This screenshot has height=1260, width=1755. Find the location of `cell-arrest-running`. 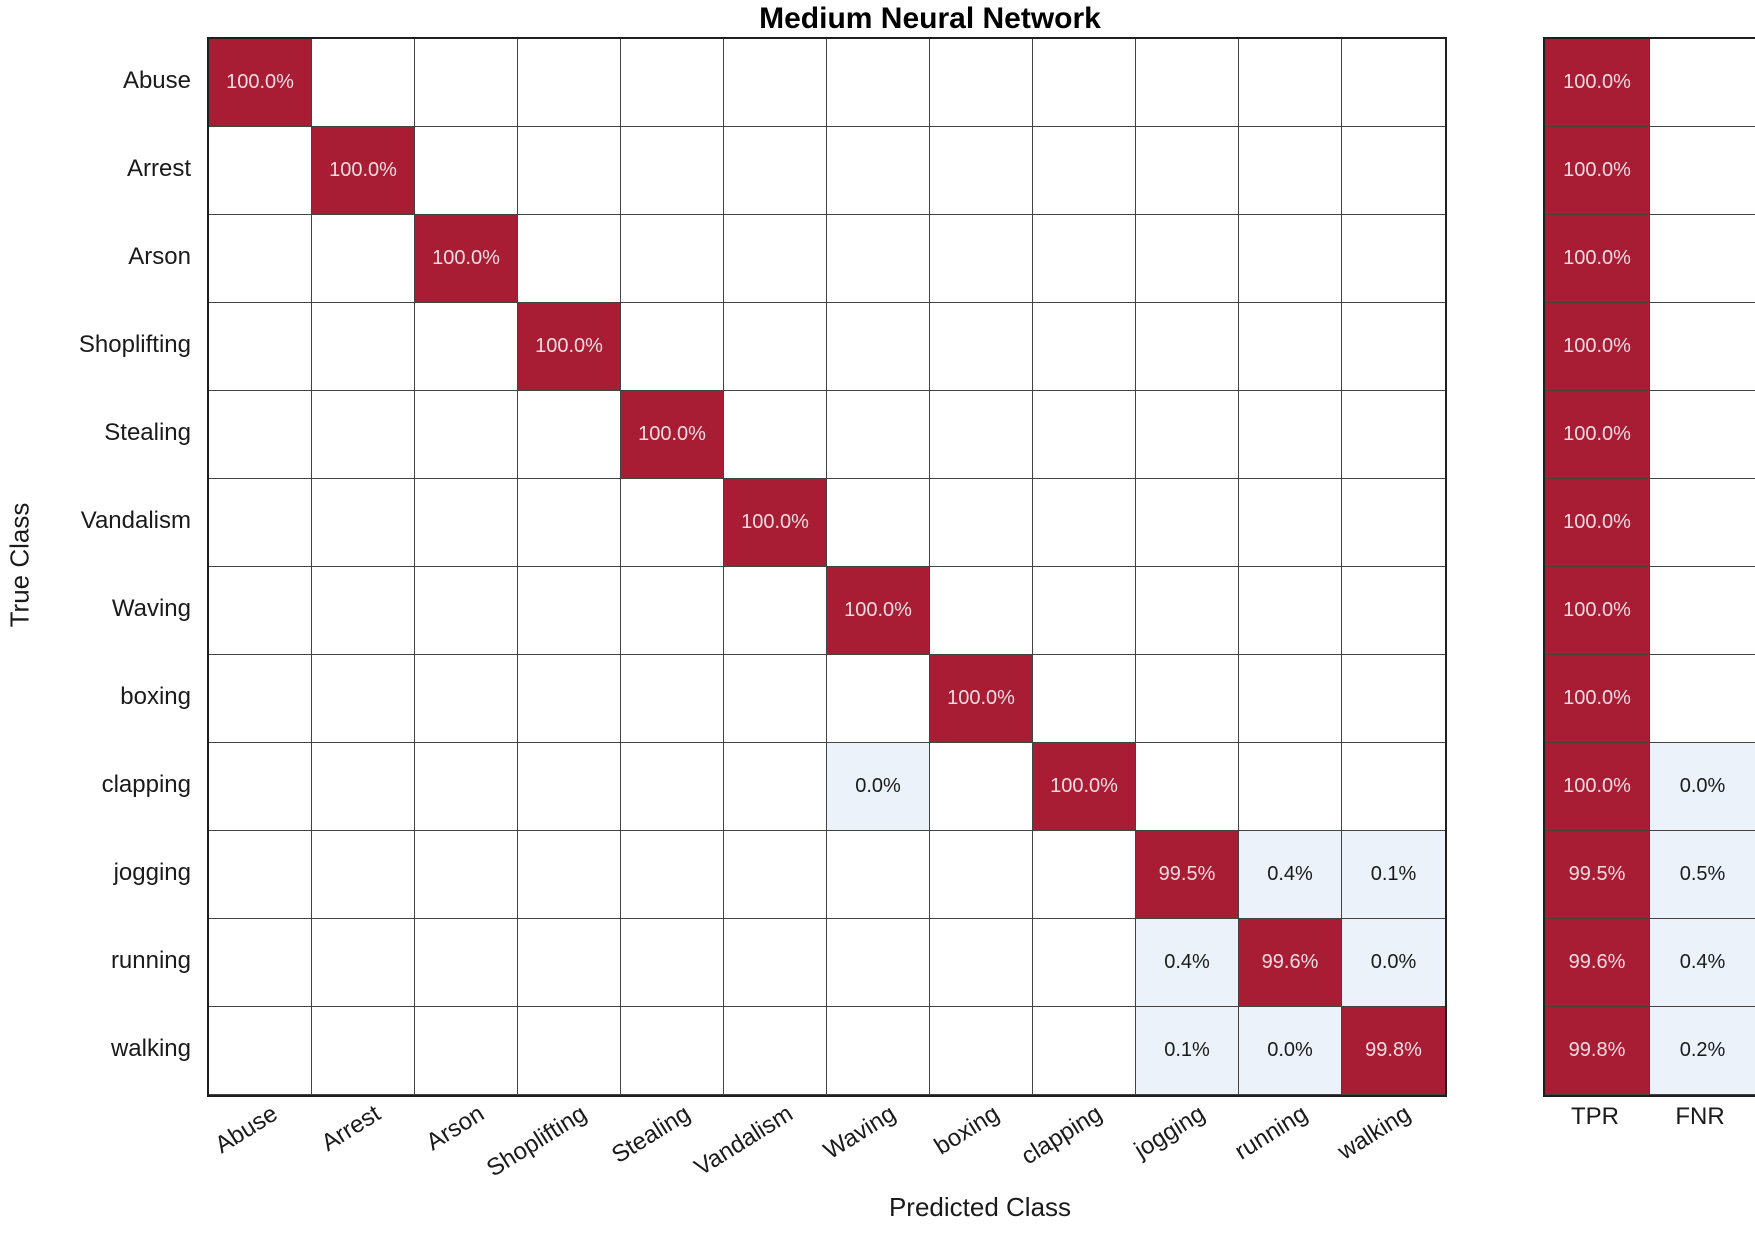

cell-arrest-running is located at coordinates (1290, 171).